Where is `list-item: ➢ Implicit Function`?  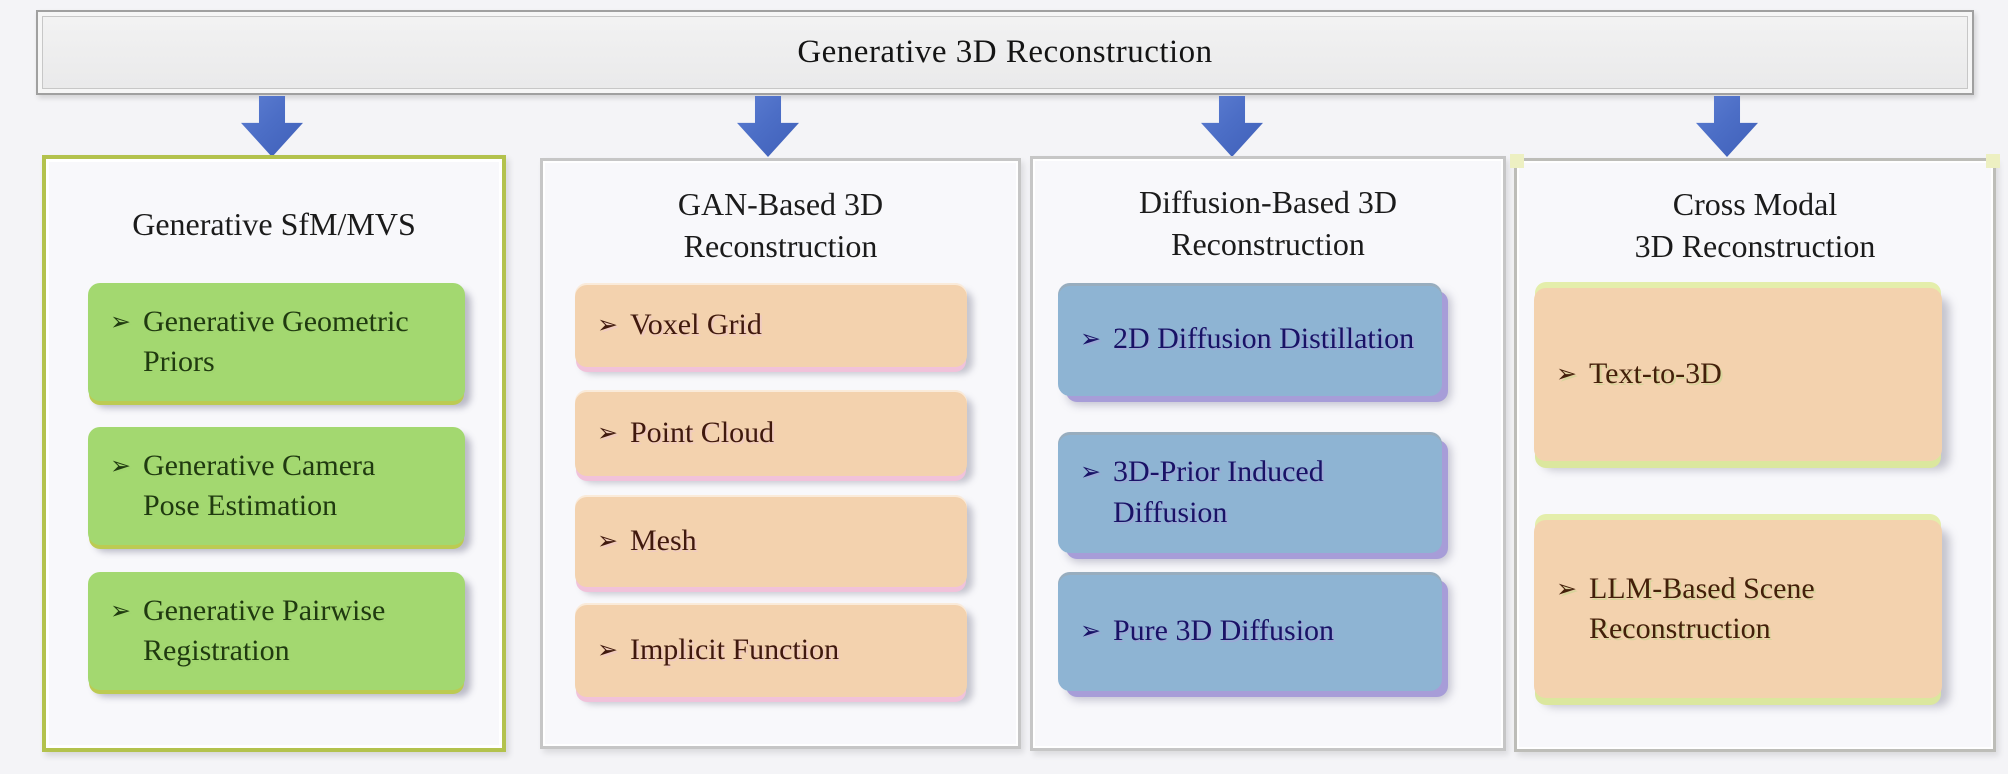 list-item: ➢ Implicit Function is located at coordinates (771, 650).